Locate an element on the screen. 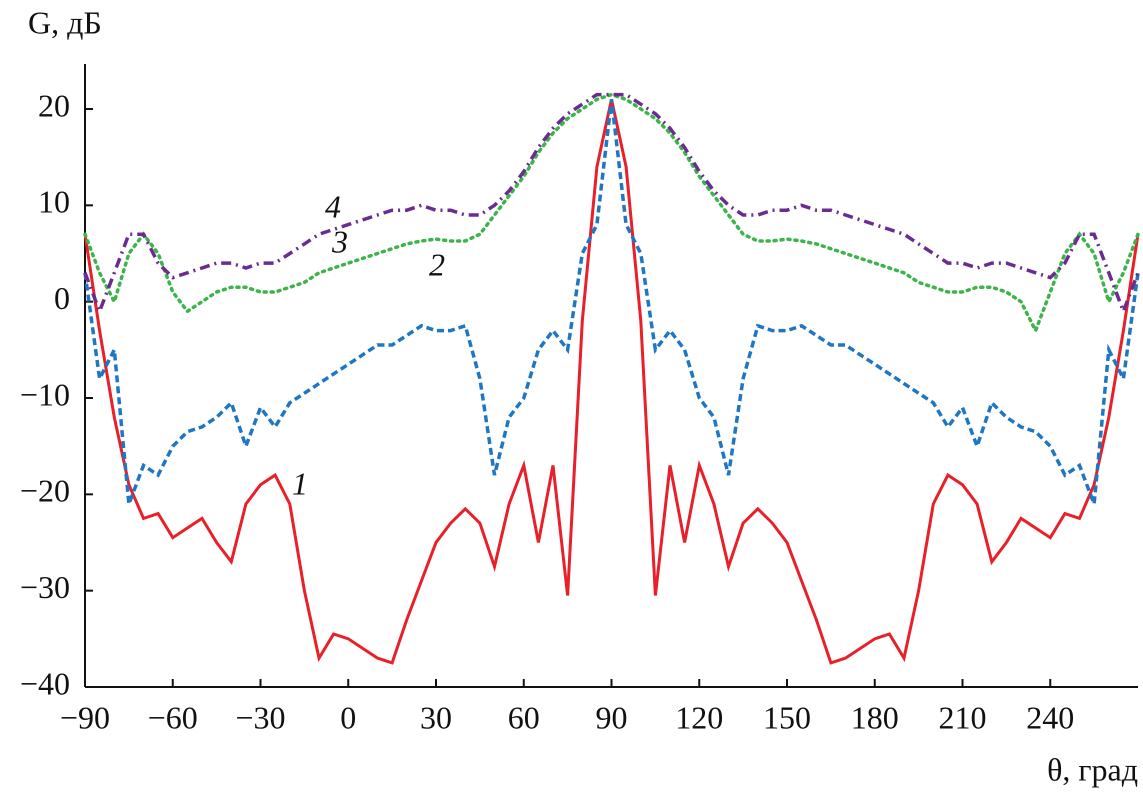  x-tick-label: −90 is located at coordinates (85, 717).